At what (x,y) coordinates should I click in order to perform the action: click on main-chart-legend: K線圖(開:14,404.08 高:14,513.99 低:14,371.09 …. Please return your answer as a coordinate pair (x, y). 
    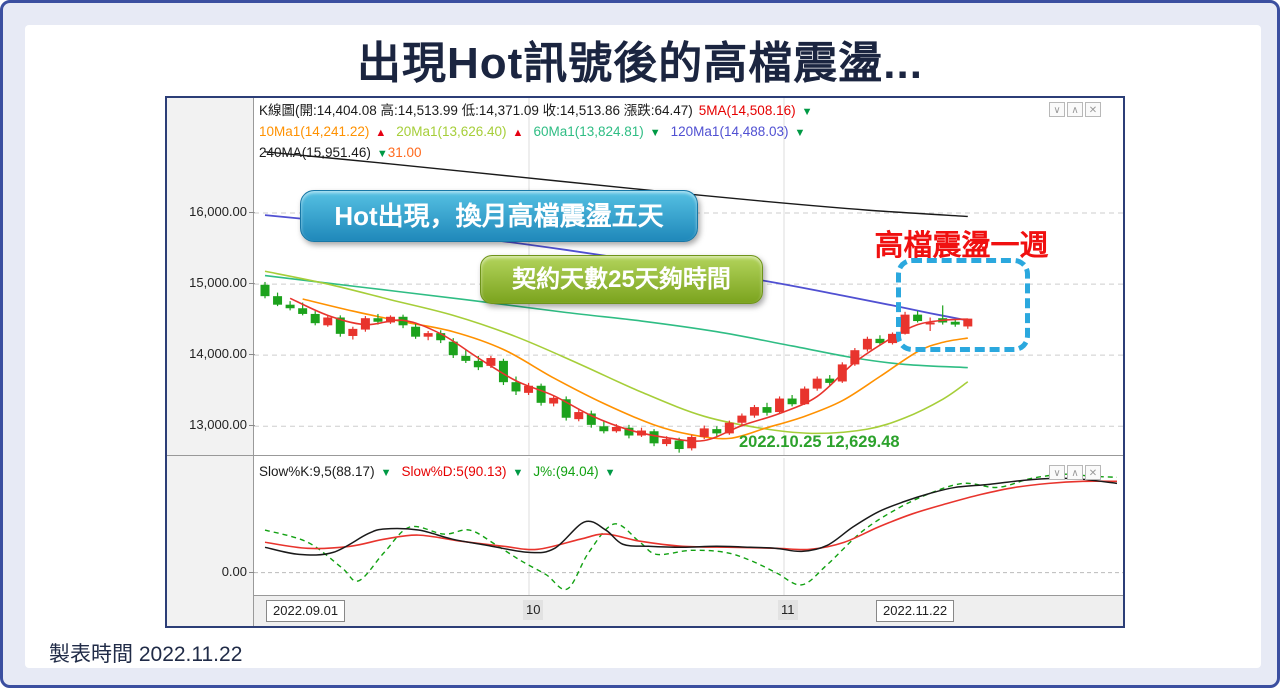
    Looking at the image, I should click on (540, 132).